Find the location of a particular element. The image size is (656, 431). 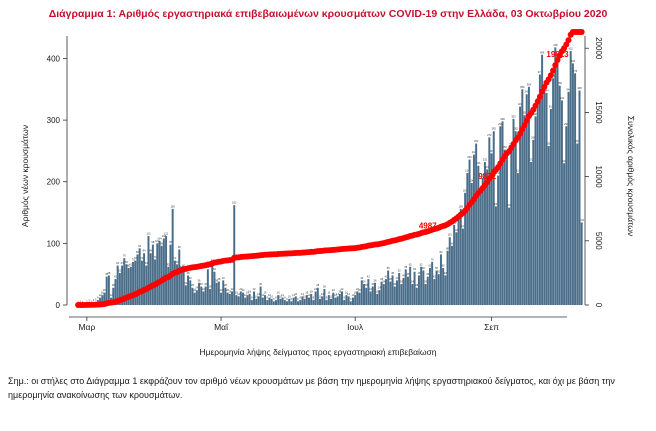

bar-value-label: 62 is located at coordinates (130, 264).